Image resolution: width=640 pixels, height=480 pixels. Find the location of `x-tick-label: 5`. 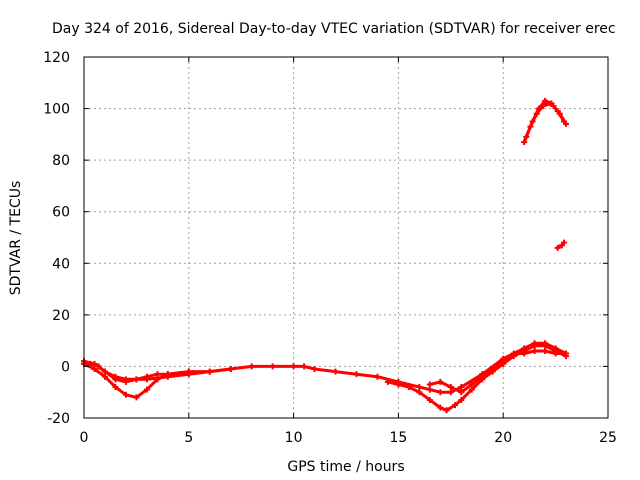

x-tick-label: 5 is located at coordinates (188, 438).